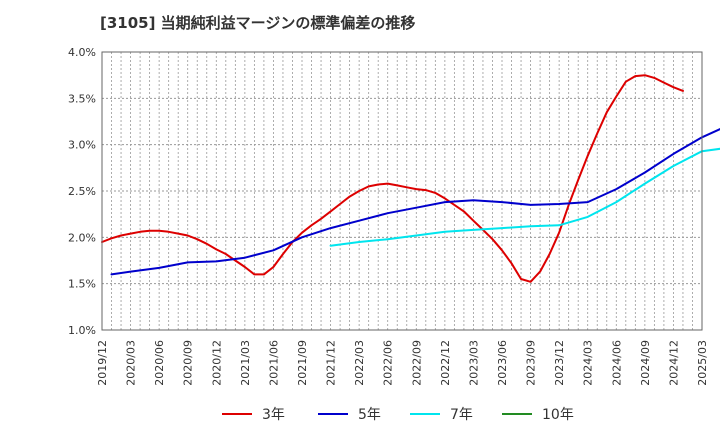 The height and width of the screenshot is (440, 720). Describe the element at coordinates (645, 363) in the screenshot. I see `x-tick-label: 2024/09` at that location.